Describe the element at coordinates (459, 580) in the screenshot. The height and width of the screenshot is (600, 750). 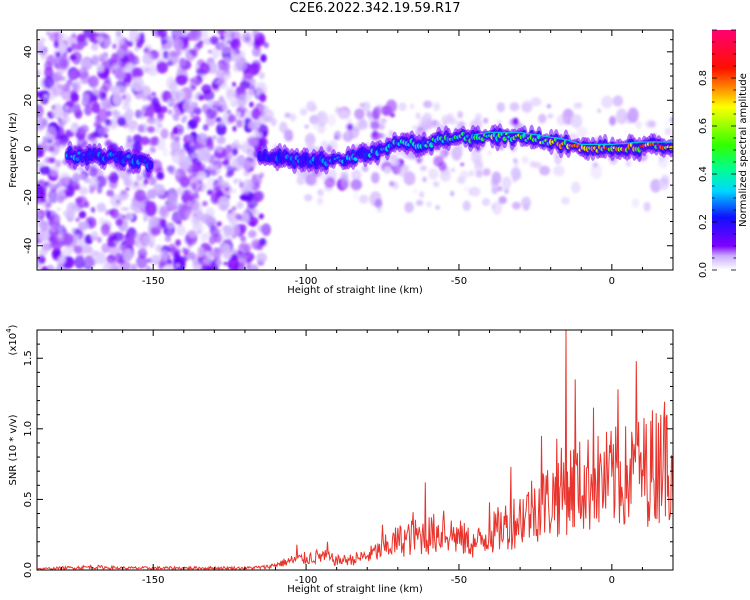
I see `x-tick-label: -50` at that location.